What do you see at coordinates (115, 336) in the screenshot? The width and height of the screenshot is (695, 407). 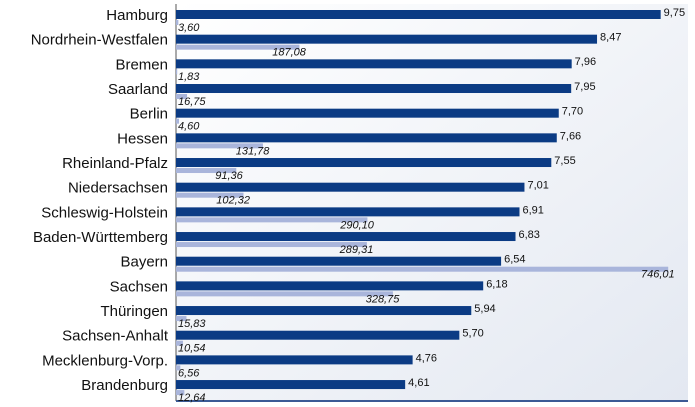 I see `category-label: Sachsen-Anhalt` at bounding box center [115, 336].